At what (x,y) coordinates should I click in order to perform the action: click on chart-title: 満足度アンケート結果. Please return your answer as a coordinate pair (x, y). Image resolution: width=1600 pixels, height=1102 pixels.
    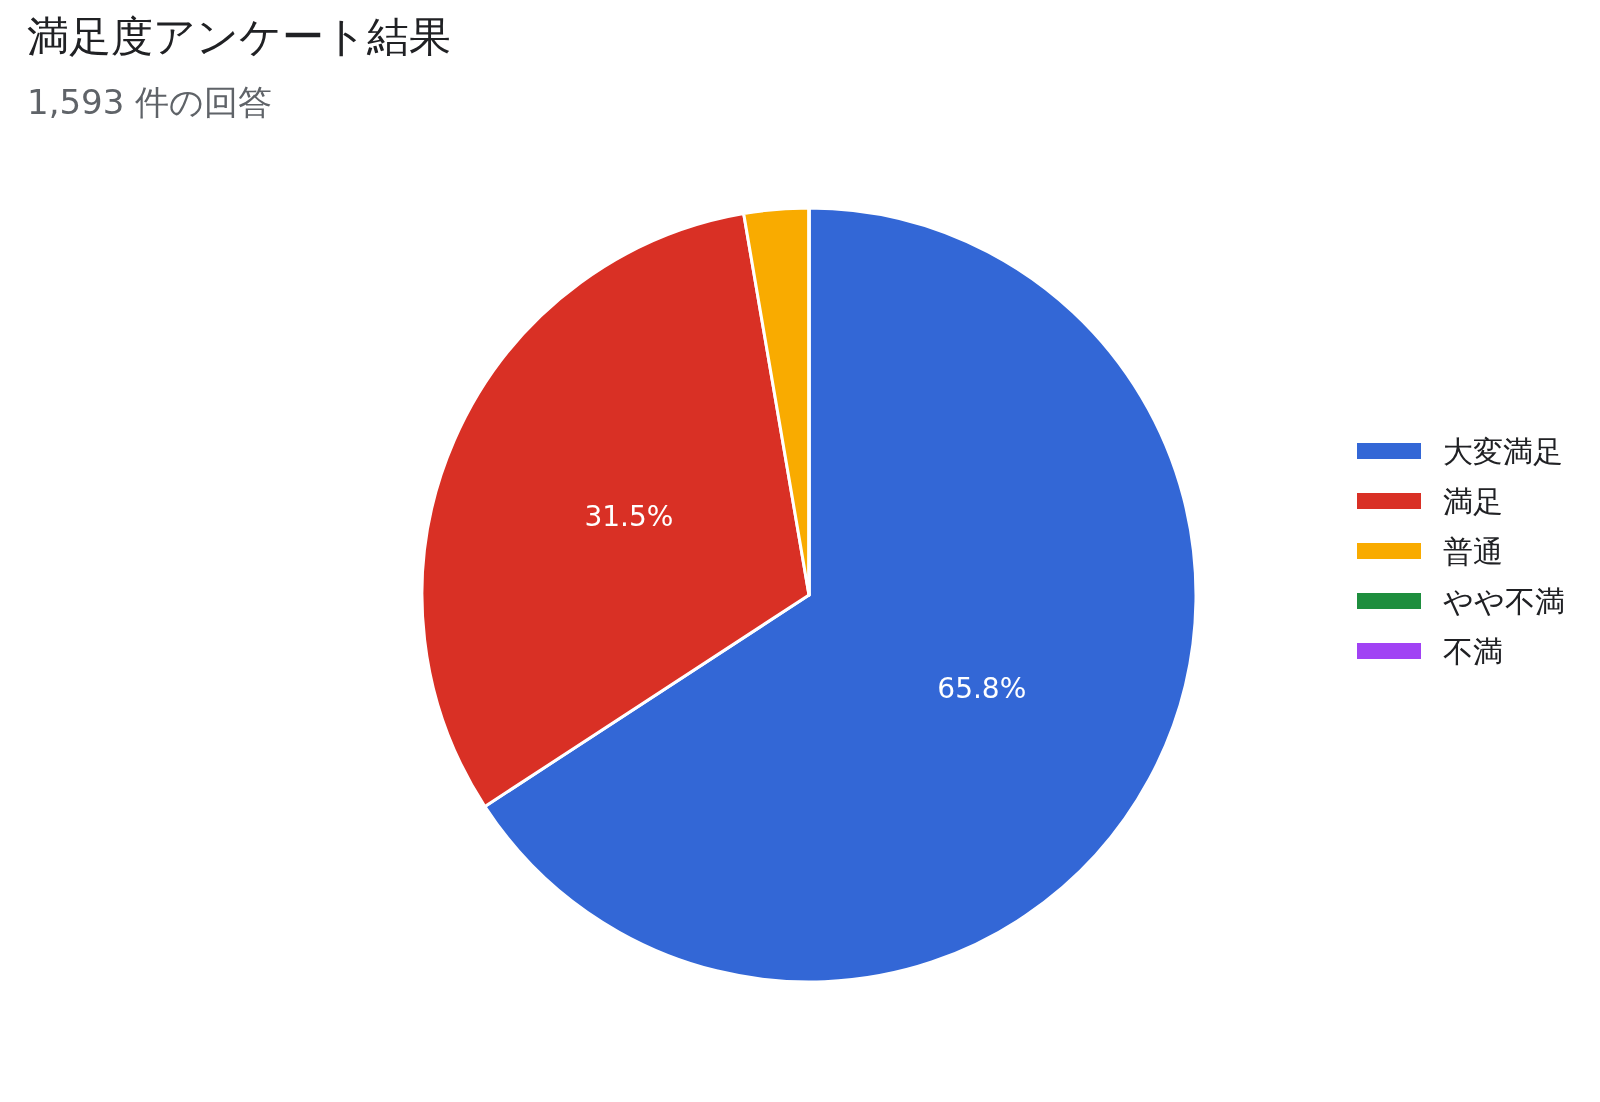
    Looking at the image, I should click on (239, 36).